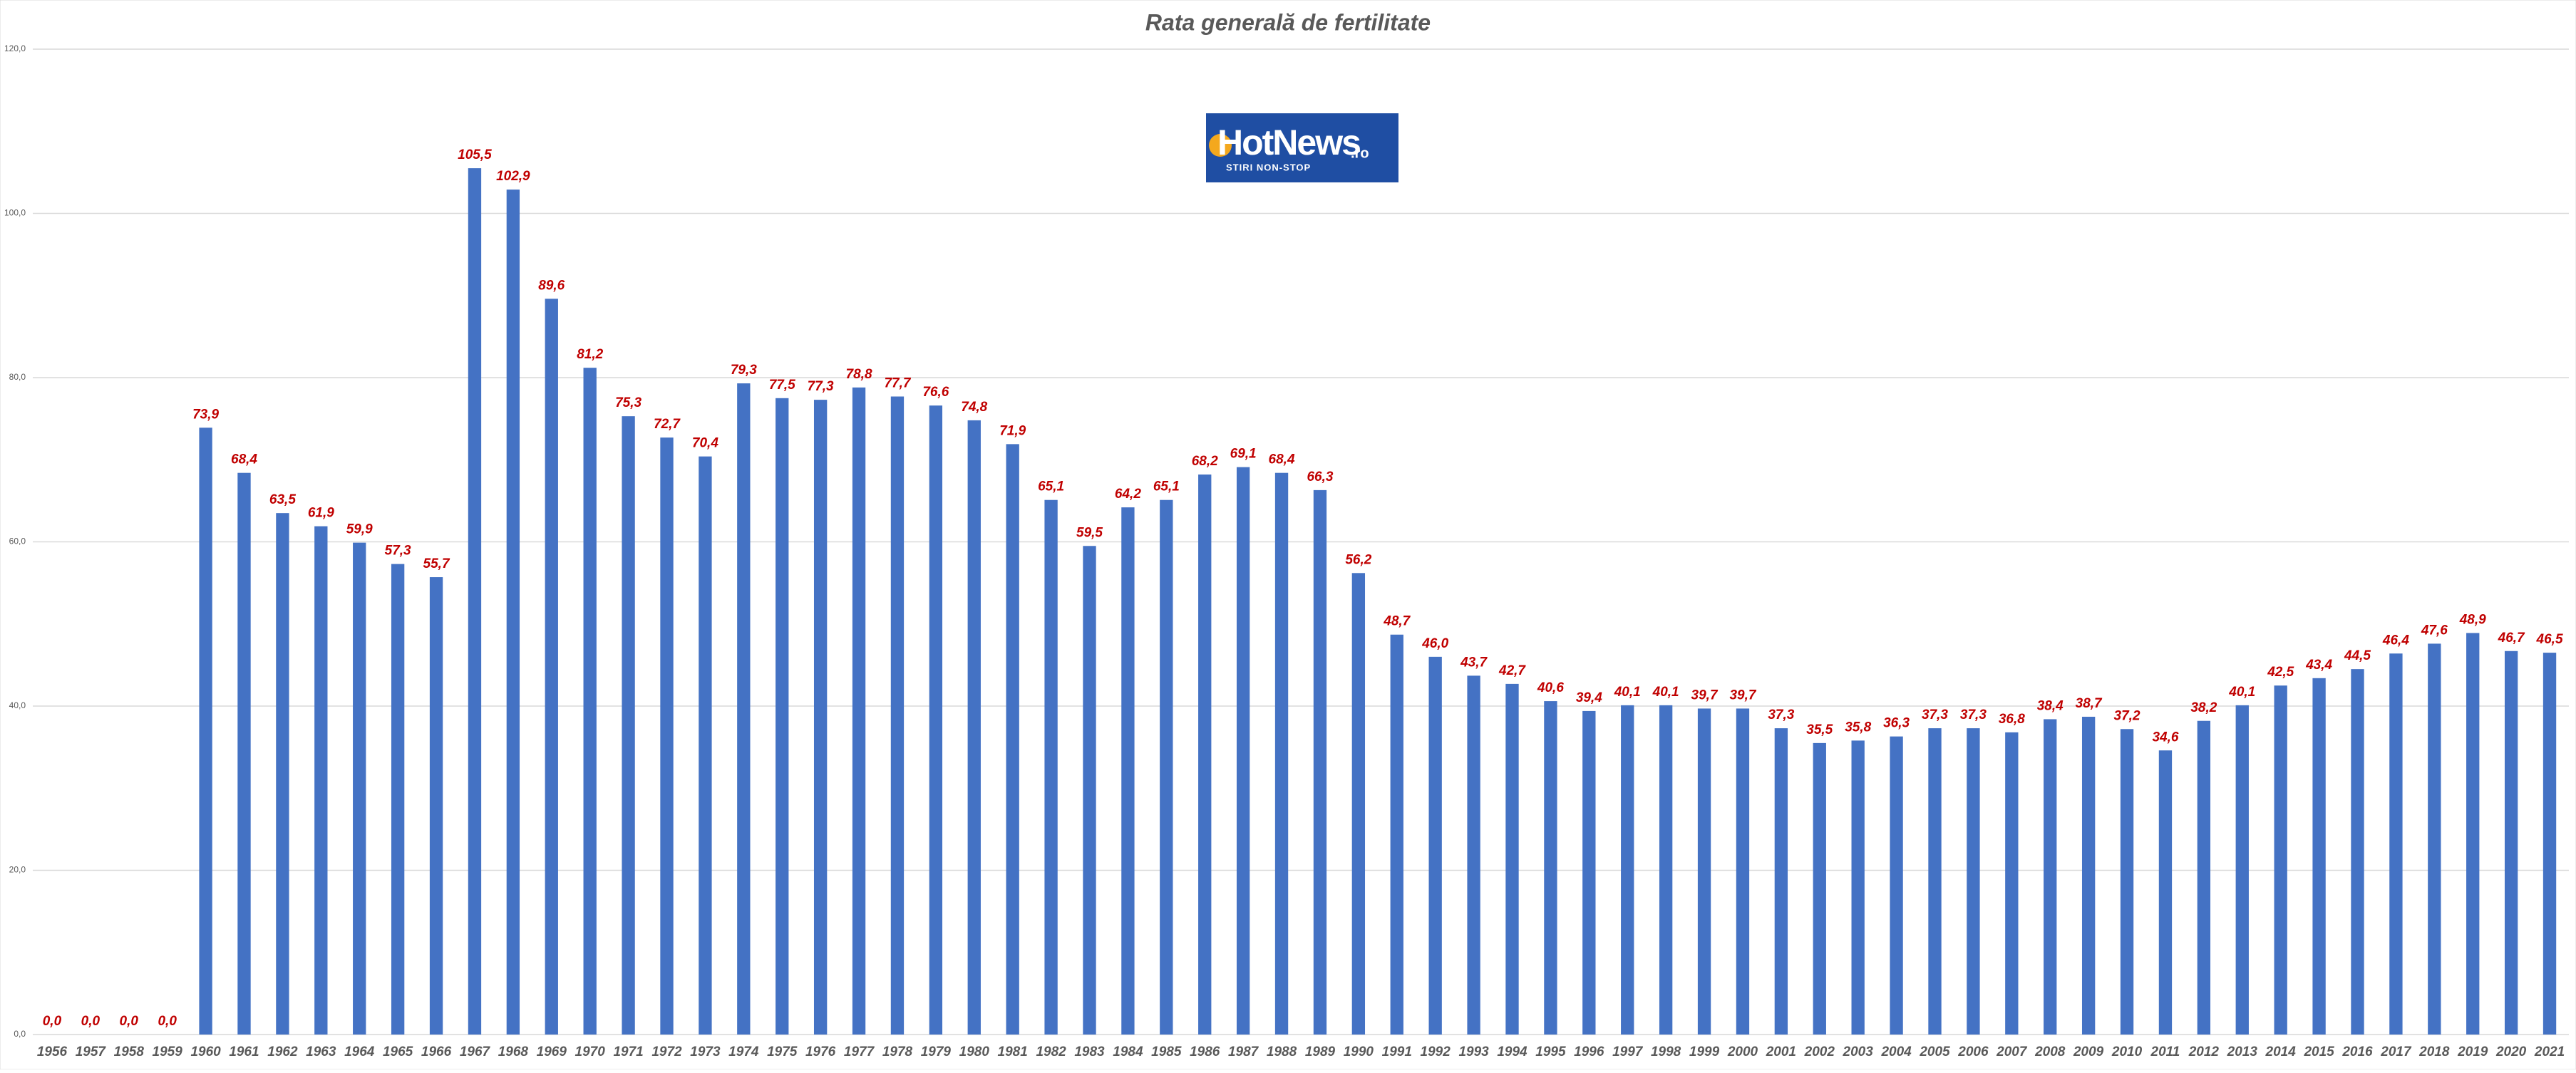  Describe the element at coordinates (1819, 729) in the screenshot. I see `value-label: 35,5` at that location.